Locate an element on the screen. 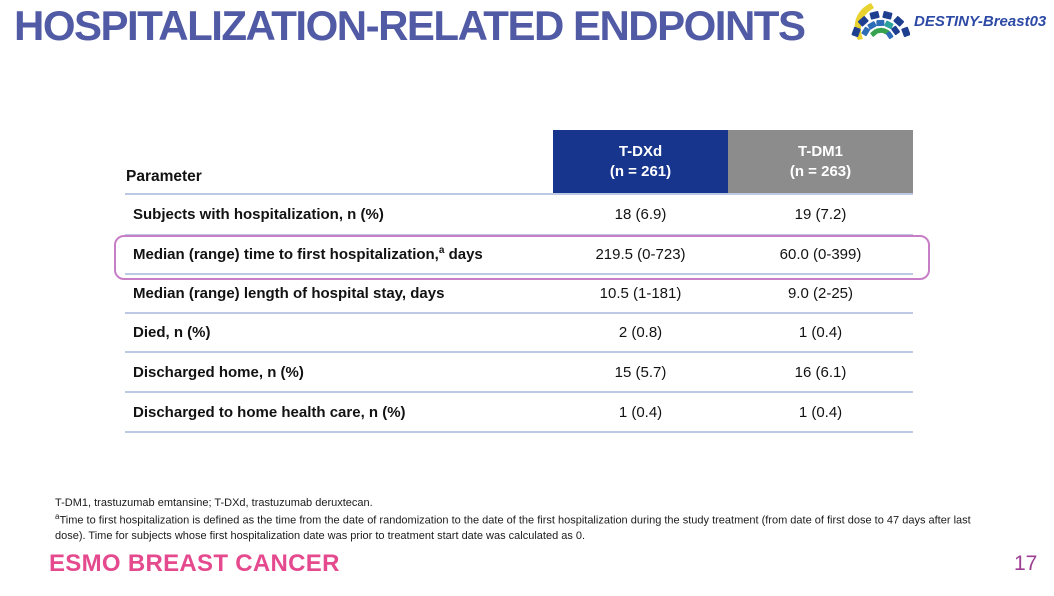 The image size is (1054, 596). tdxd-arm-label: T-DXd is located at coordinates (640, 151).